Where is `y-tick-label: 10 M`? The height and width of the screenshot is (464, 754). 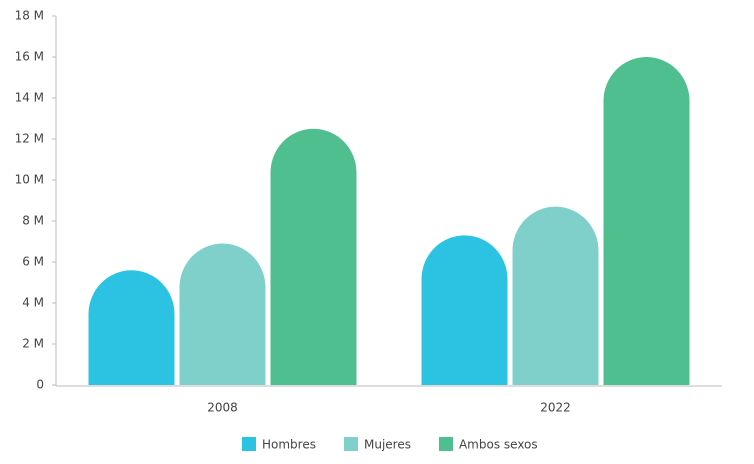 y-tick-label: 10 M is located at coordinates (29, 180).